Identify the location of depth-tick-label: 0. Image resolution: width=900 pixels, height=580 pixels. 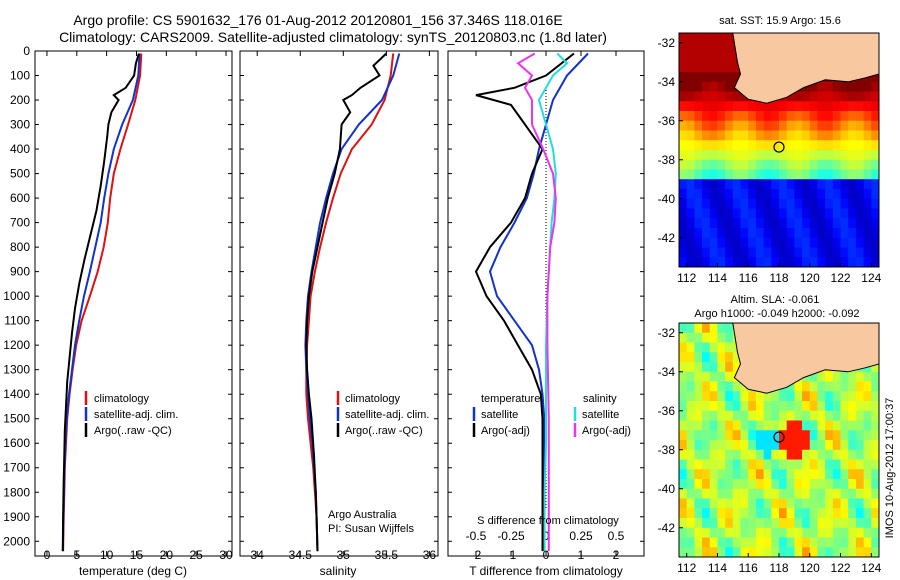
(26, 51).